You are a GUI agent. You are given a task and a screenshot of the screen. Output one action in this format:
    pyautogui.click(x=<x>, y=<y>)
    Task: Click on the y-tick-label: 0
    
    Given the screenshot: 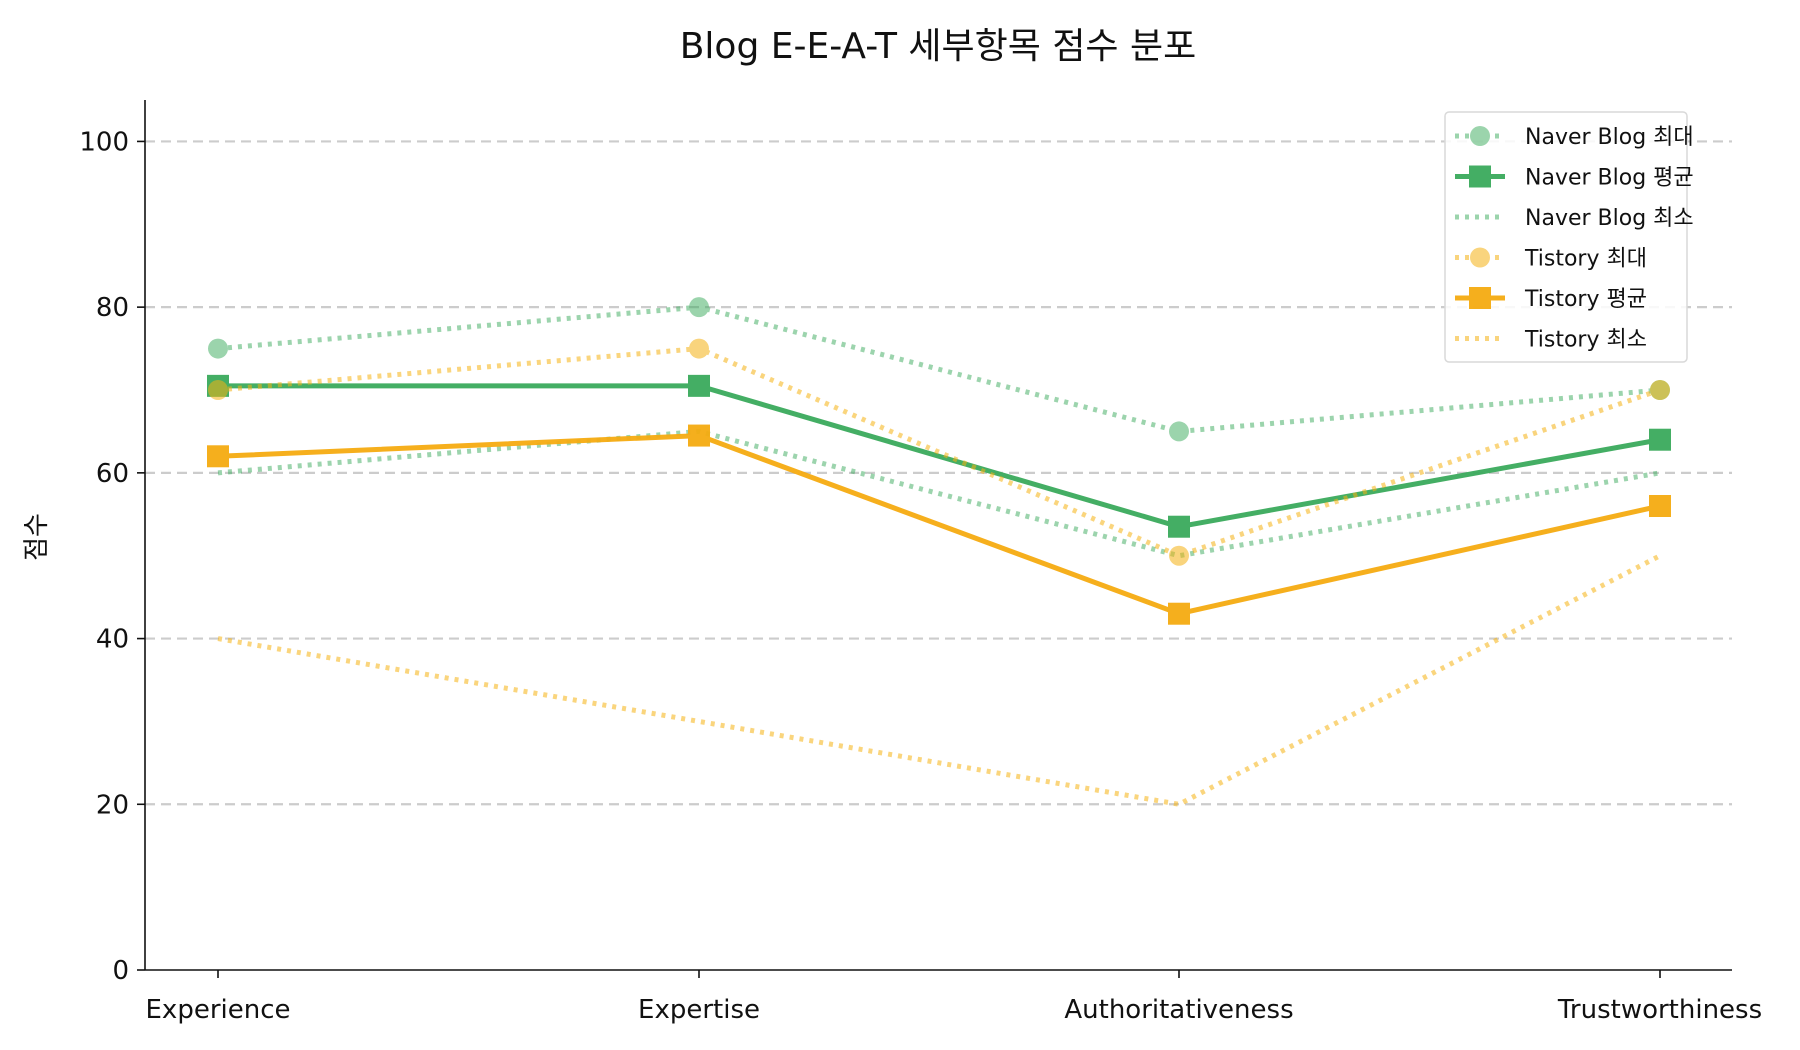 What is the action you would take?
    pyautogui.click(x=120, y=971)
    